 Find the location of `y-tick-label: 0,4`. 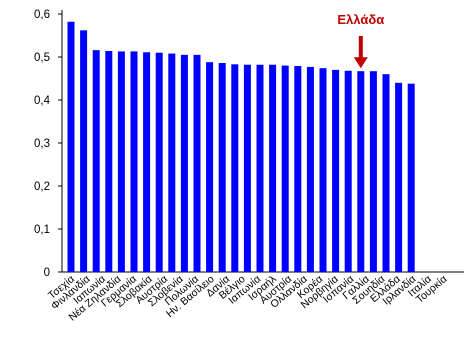

y-tick-label: 0,4 is located at coordinates (42, 101).